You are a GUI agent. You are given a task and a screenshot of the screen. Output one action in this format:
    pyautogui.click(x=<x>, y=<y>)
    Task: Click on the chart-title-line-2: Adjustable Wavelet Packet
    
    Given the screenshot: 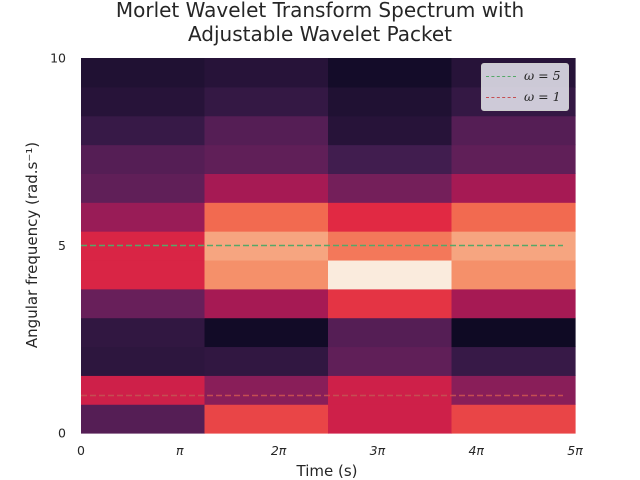 What is the action you would take?
    pyautogui.click(x=320, y=34)
    